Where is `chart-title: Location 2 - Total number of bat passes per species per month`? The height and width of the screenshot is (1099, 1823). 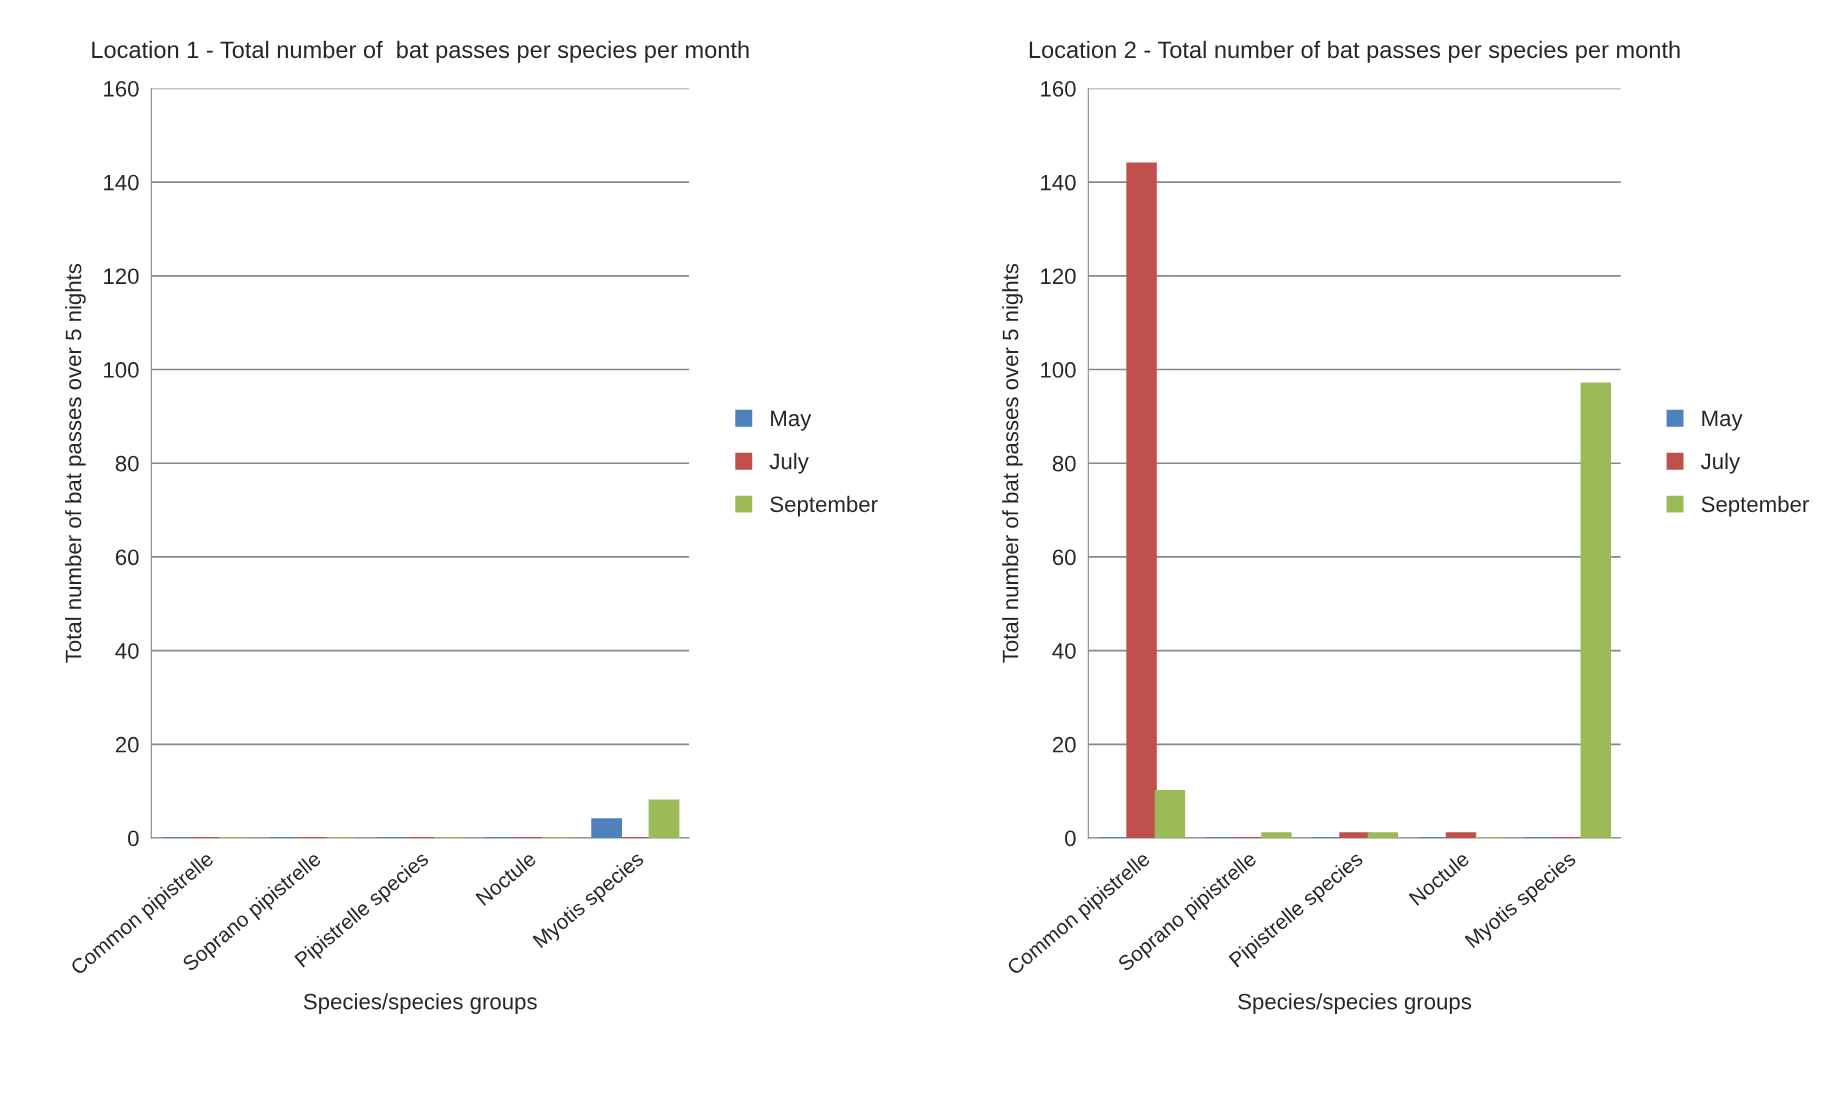 chart-title: Location 2 - Total number of bat passes per species per month is located at coordinates (1354, 51).